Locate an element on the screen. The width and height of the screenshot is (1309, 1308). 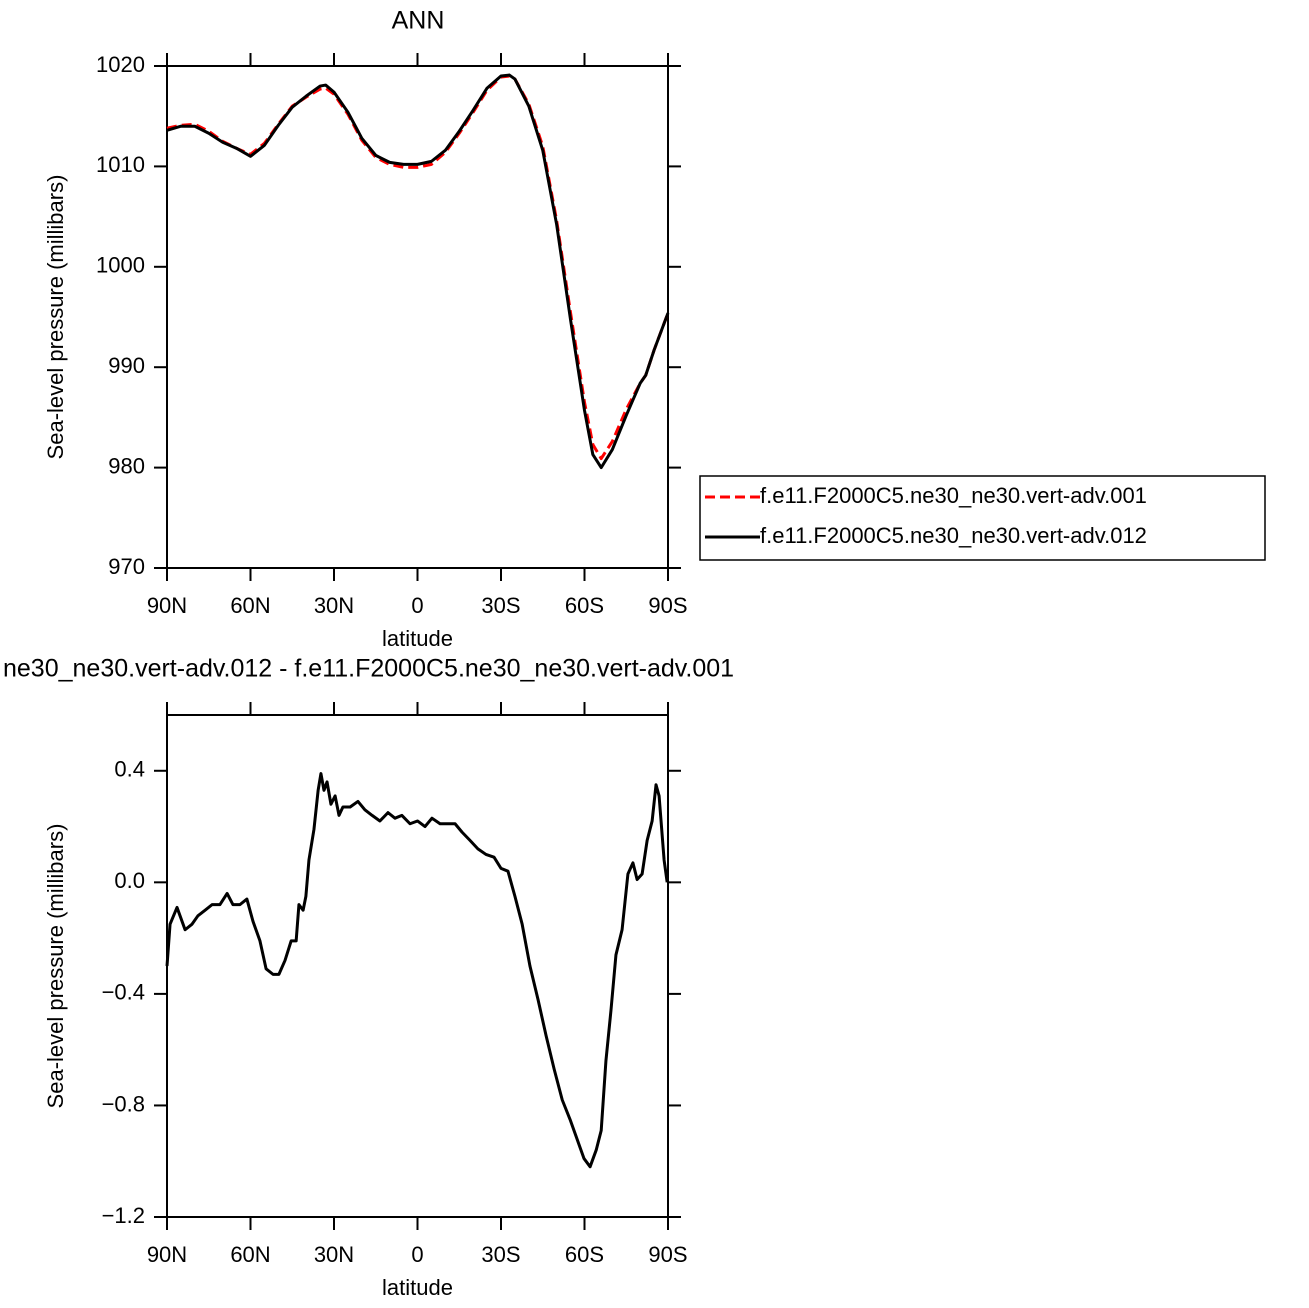
y-tick-label: 0.0 is located at coordinates (129, 880).